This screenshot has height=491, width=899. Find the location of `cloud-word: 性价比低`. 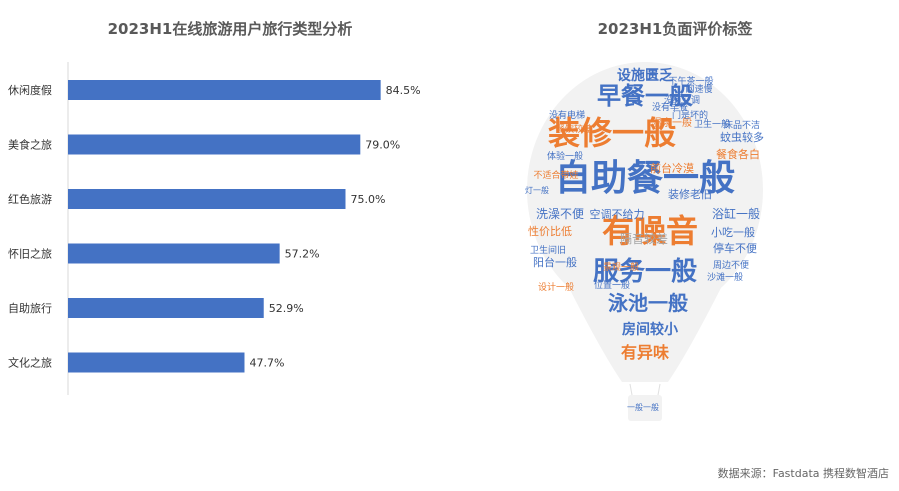

cloud-word: 性价比低 is located at coordinates (550, 231).